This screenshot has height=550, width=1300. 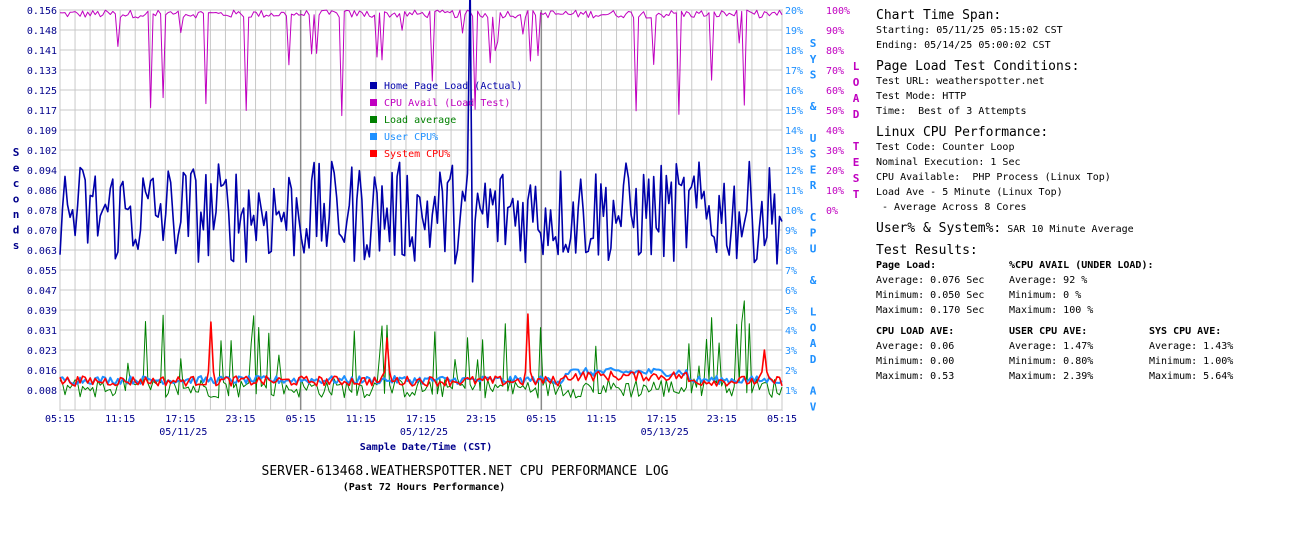 What do you see at coordinates (420, 120) in the screenshot?
I see `legend-entry-label: Load average` at bounding box center [420, 120].